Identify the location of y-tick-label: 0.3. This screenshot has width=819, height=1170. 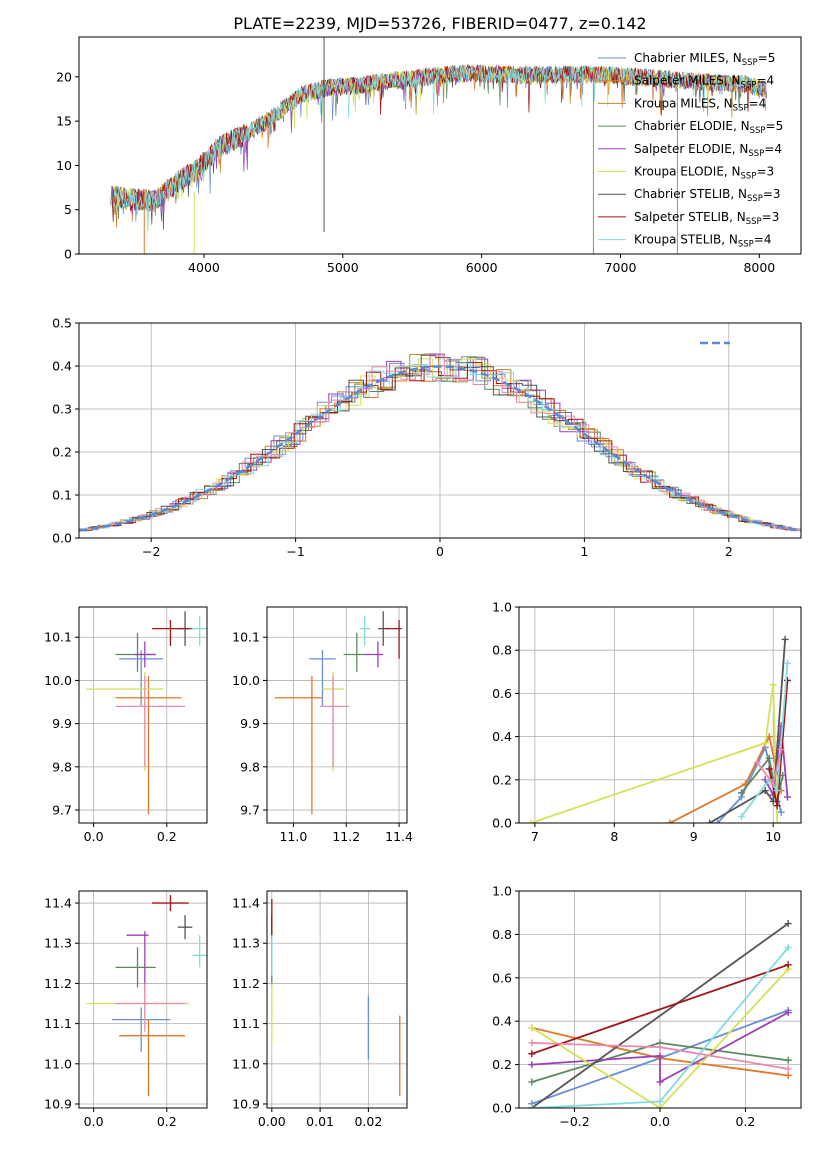
(62, 409).